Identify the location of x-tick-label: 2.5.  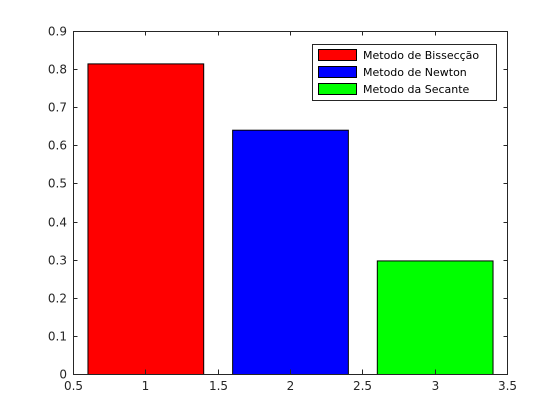
(362, 386).